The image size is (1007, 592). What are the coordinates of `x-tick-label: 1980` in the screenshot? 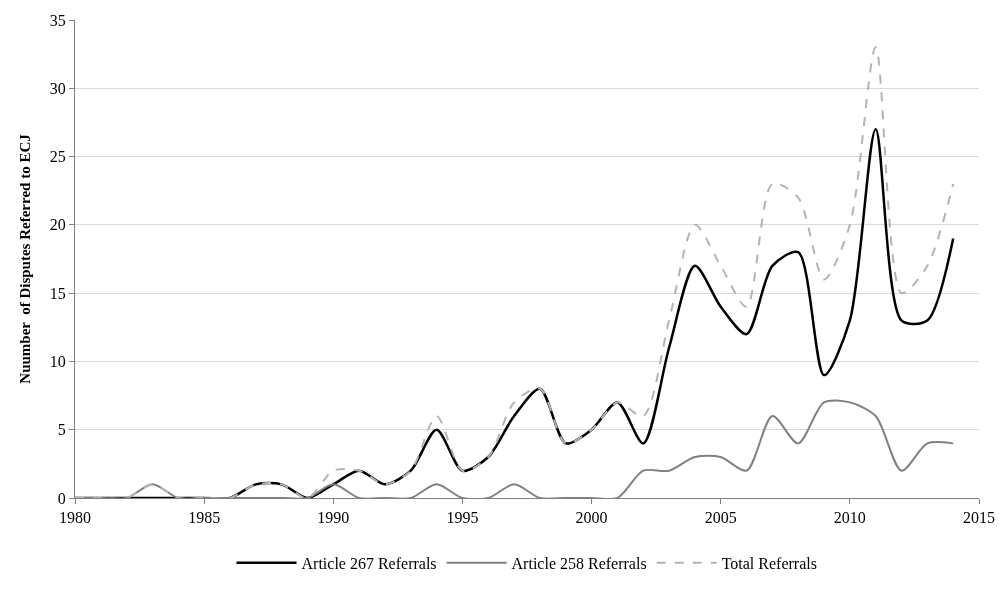 It's located at (75, 518).